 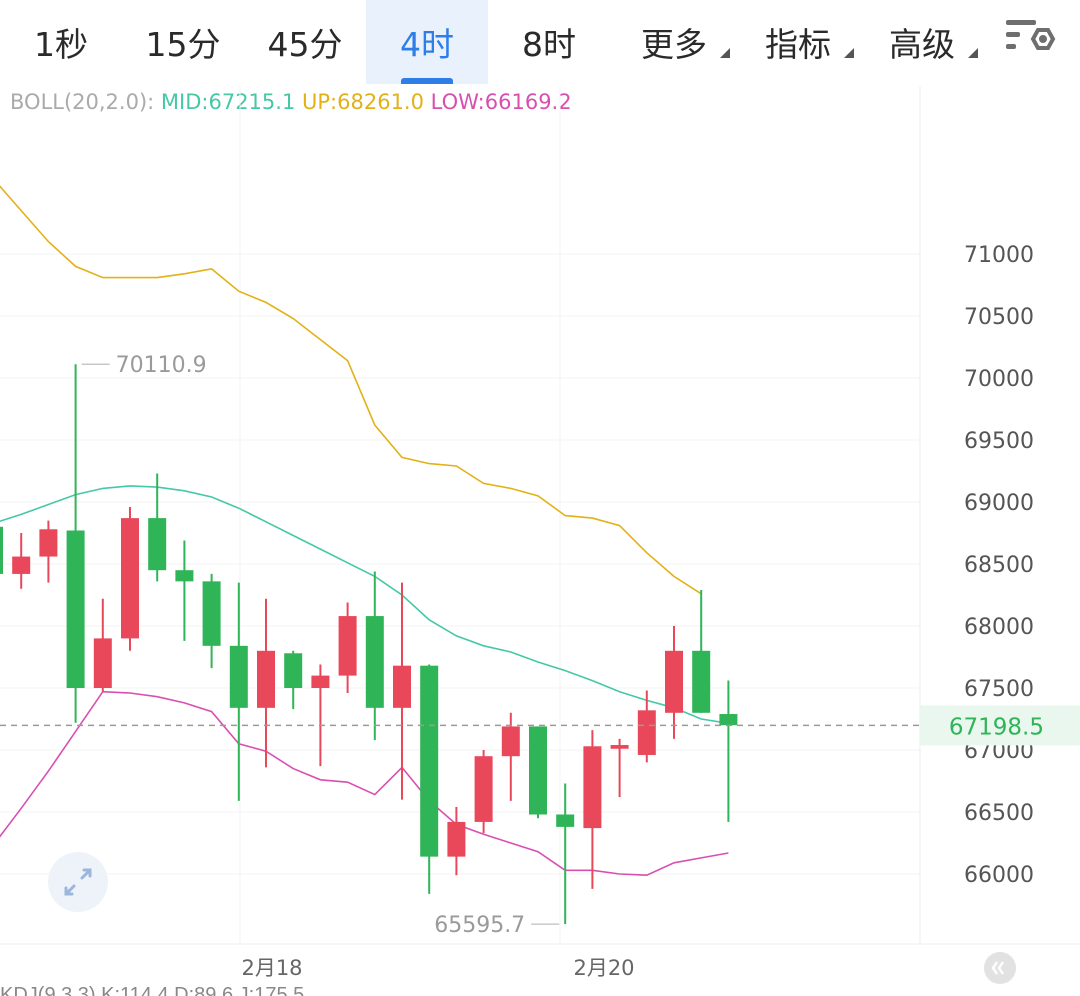 I want to click on expand-chart-button, so click(x=78, y=882).